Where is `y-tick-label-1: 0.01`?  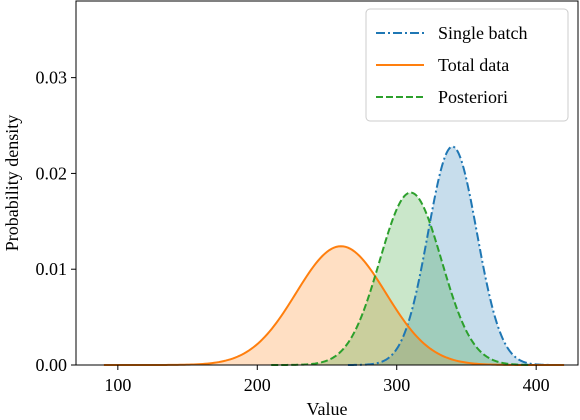
y-tick-label-1: 0.01 is located at coordinates (52, 269).